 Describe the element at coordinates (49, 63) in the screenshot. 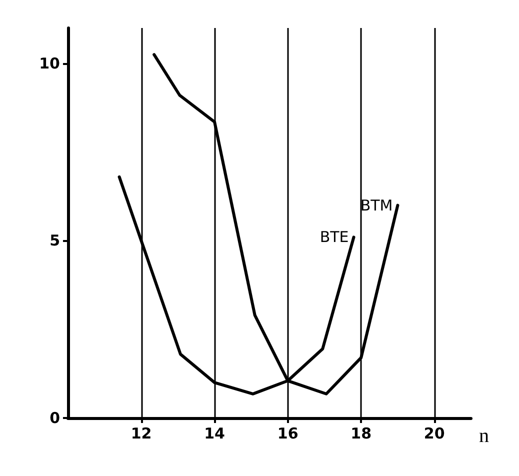

I see `y-tick-label: 10` at that location.